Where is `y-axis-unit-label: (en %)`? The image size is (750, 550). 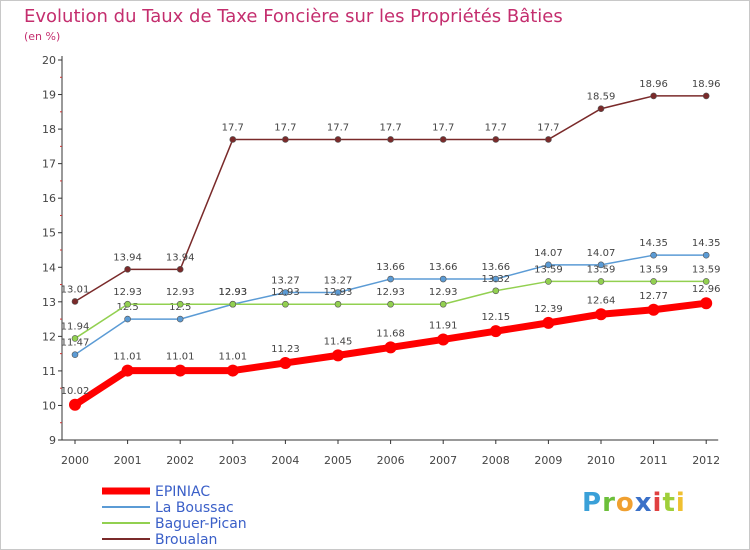
y-axis-unit-label: (en %) is located at coordinates (42, 36).